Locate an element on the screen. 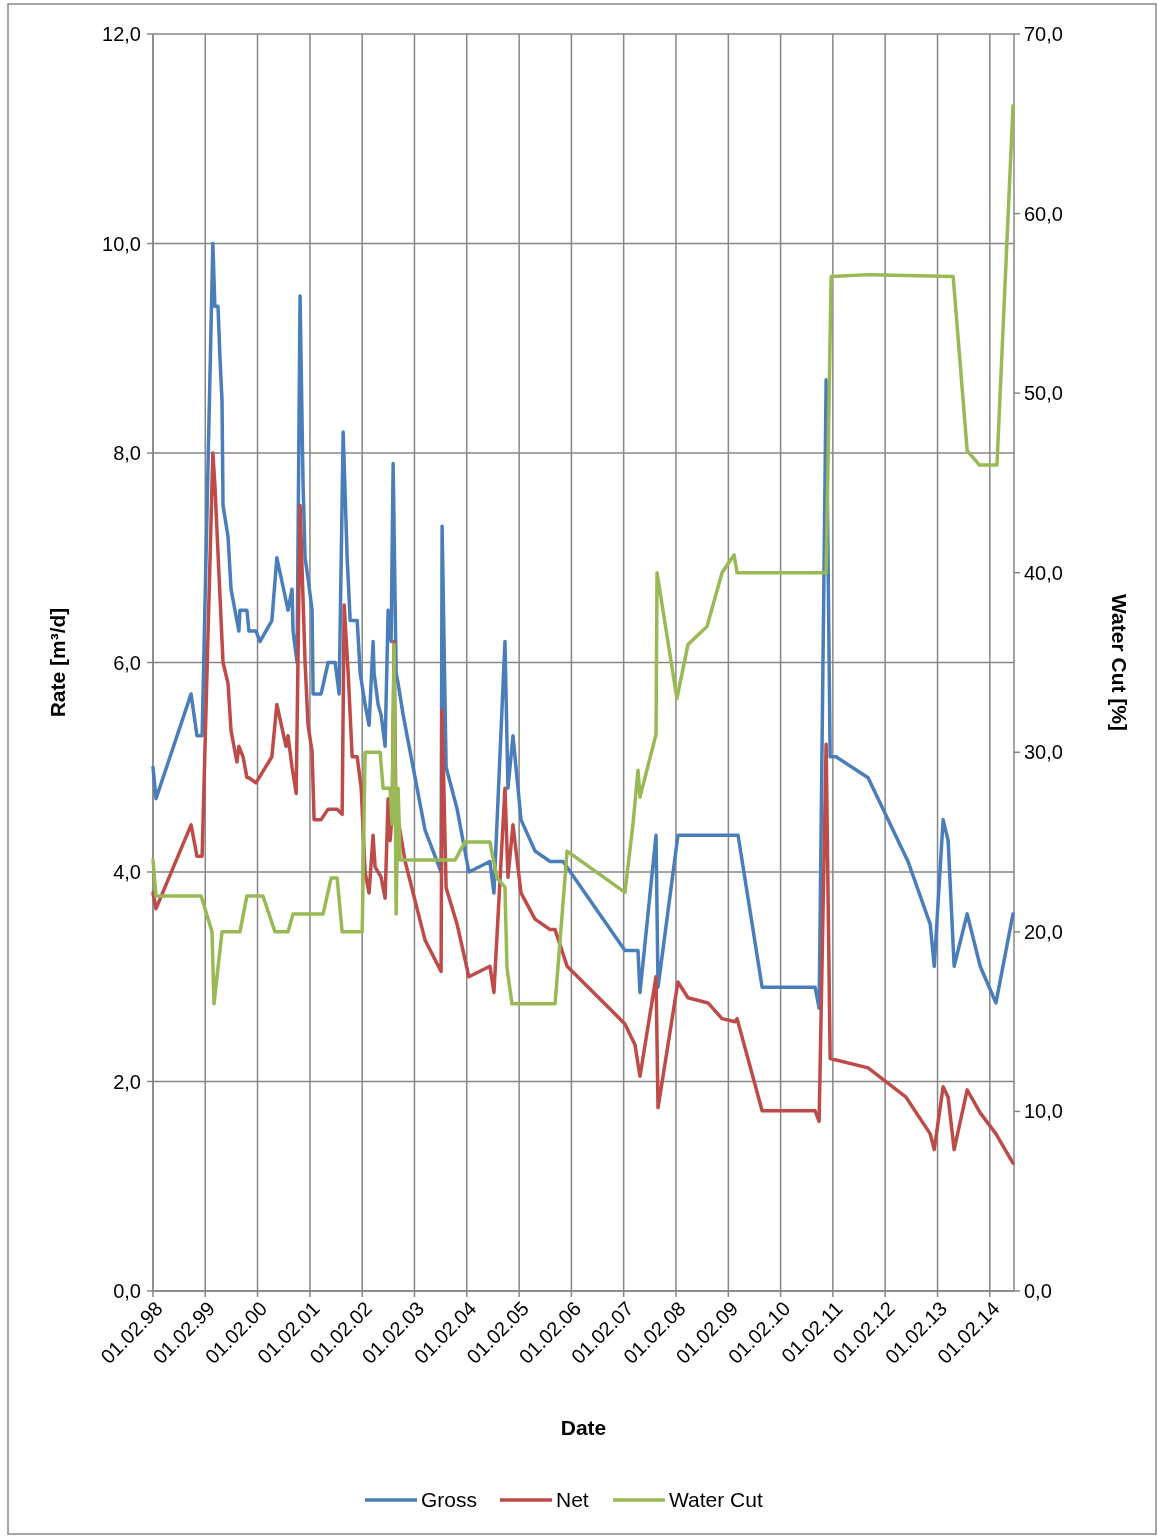 Image resolution: width=1157 pixels, height=1536 pixels. y2-tick-label: 20,0 is located at coordinates (1043, 931).